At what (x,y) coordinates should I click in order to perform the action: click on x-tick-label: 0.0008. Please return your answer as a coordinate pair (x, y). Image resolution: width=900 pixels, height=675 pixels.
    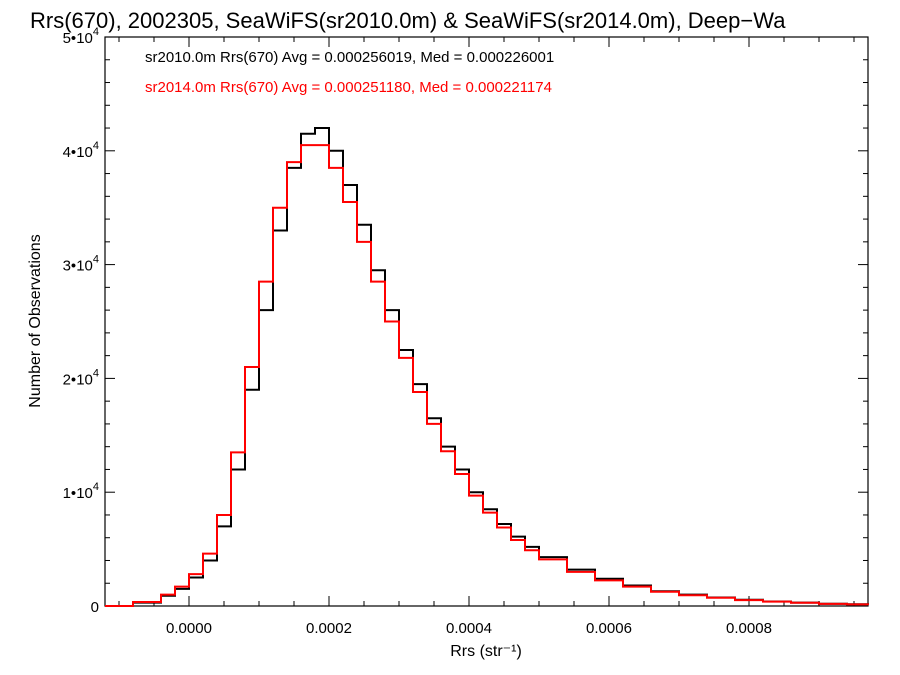
    Looking at the image, I should click on (749, 628).